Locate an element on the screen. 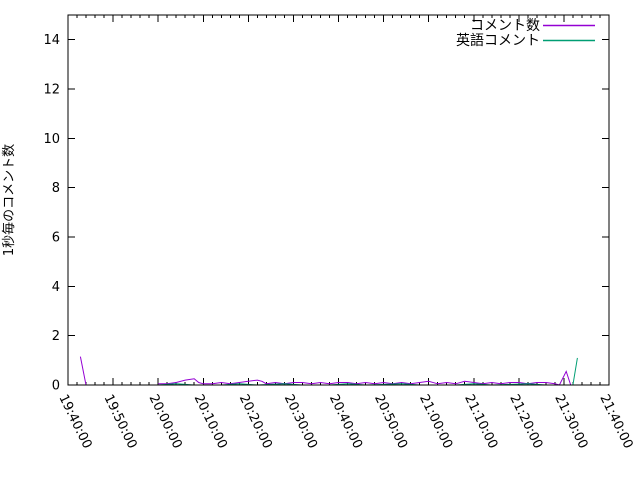 This screenshot has height=480, width=640. x-tick-label: 21:00:00 is located at coordinates (435, 421).